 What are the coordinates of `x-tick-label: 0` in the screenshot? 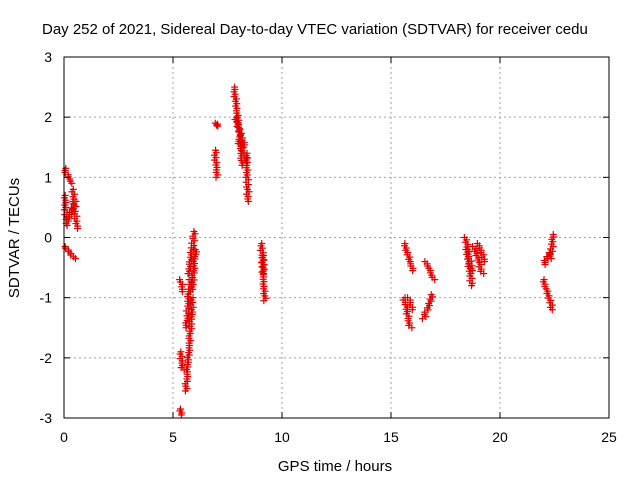 It's located at (64, 437).